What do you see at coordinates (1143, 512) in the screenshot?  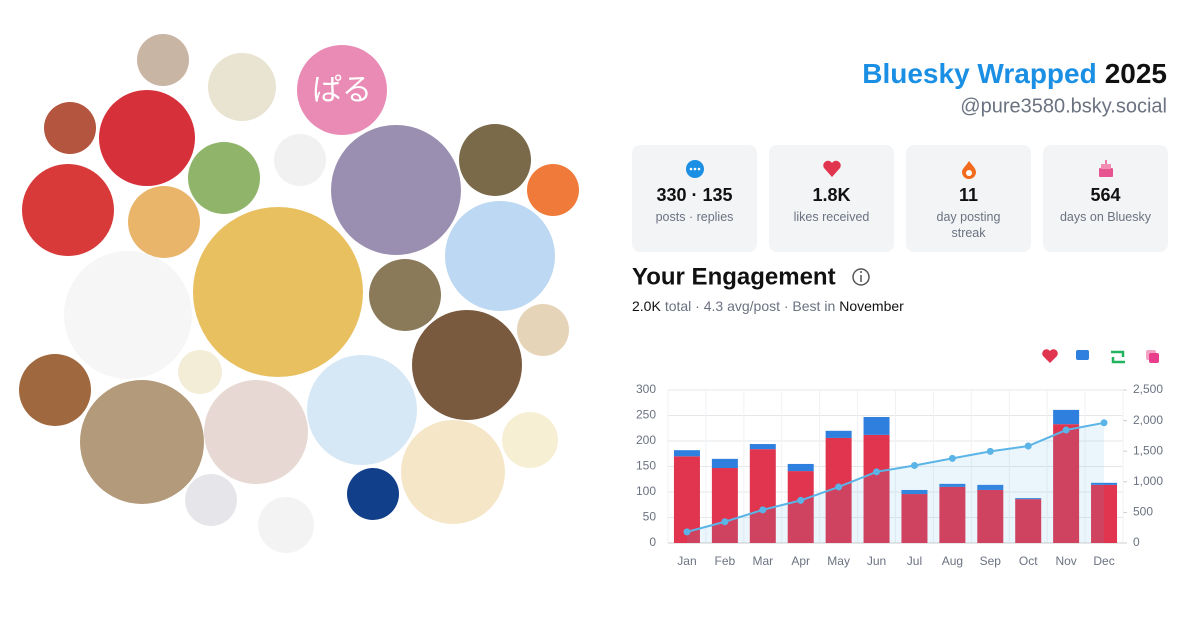 I see `y2-tick-label: 500` at bounding box center [1143, 512].